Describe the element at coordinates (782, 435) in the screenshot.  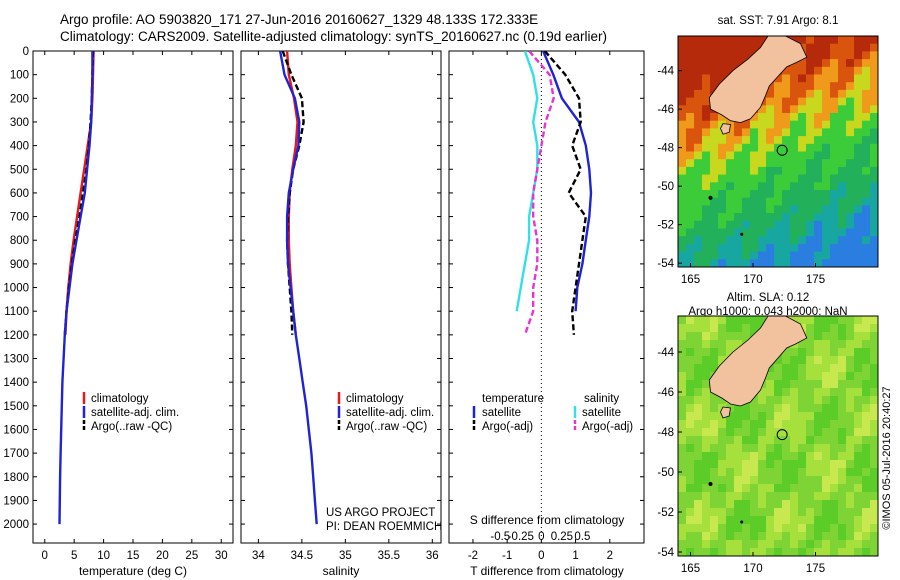
I see `argo-location-marker` at that location.